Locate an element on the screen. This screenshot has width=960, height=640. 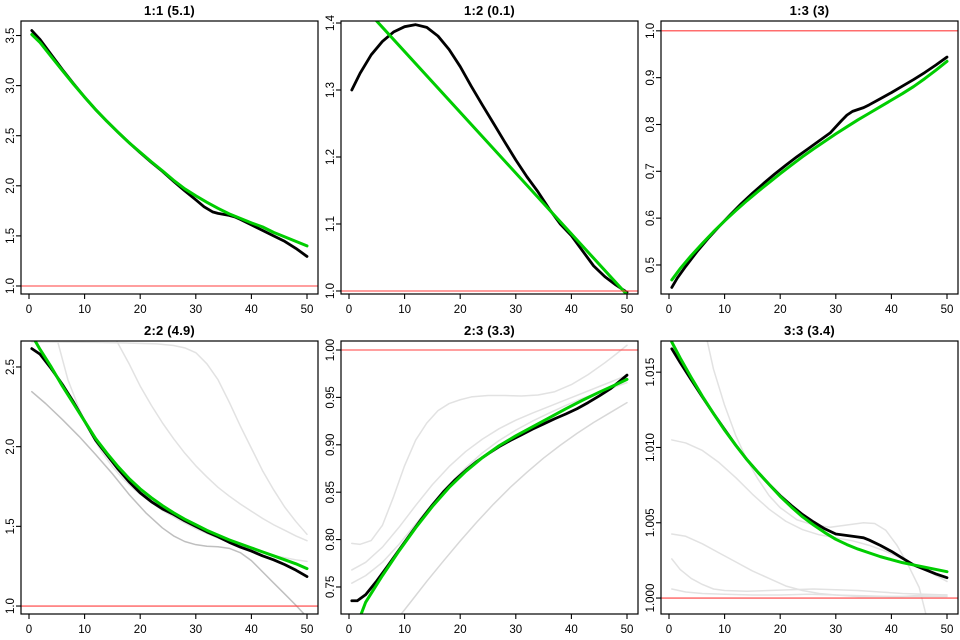
panel-title: 3:3 (3.4) is located at coordinates (809, 330).